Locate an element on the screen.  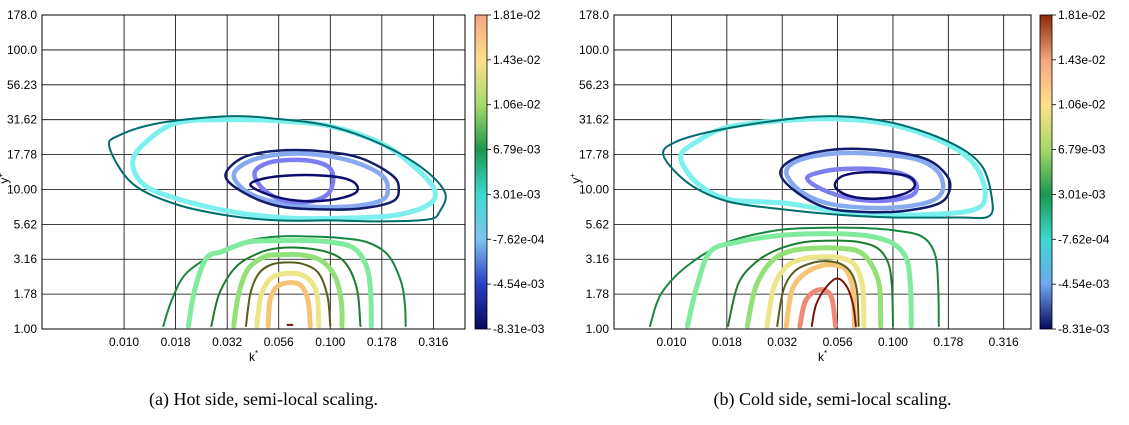
figure-caption: (a) Hot side, semi-local scaling. is located at coordinates (263, 399).